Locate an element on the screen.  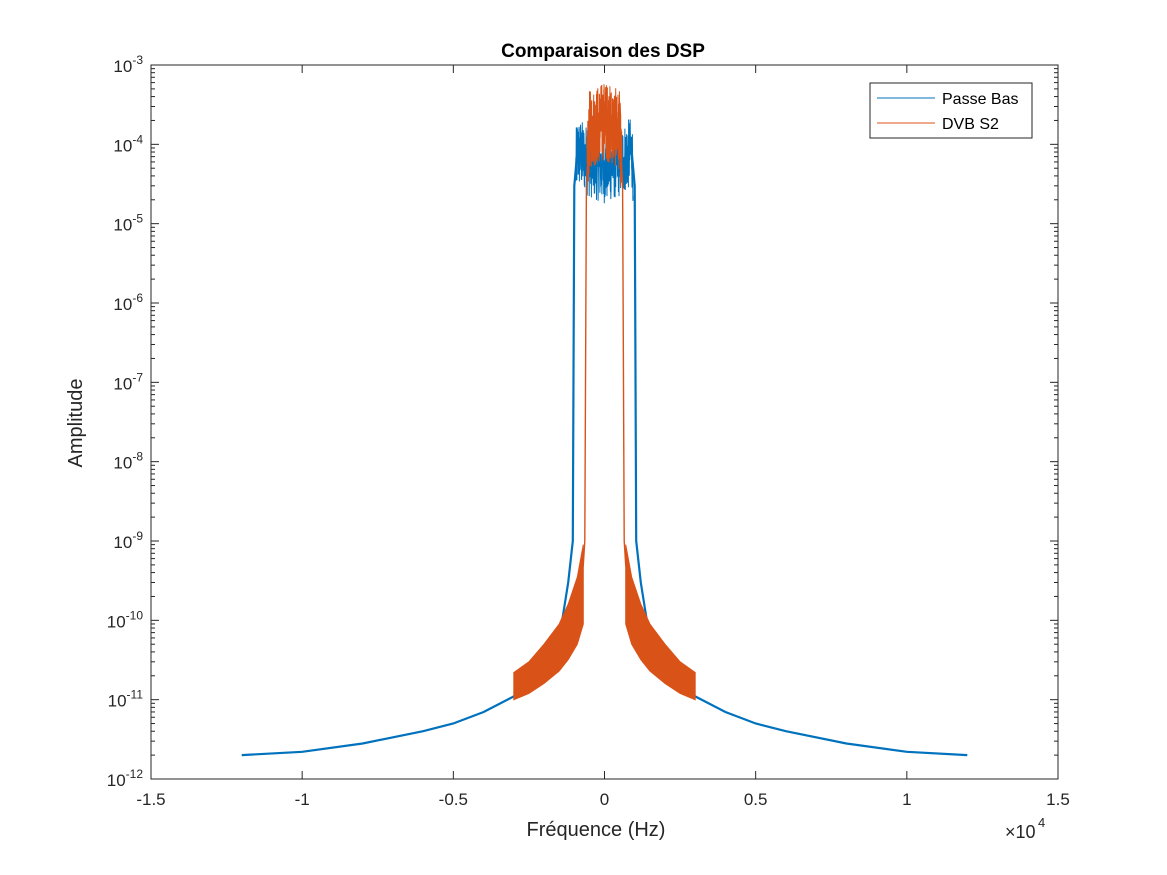
legend-box is located at coordinates (951, 110).